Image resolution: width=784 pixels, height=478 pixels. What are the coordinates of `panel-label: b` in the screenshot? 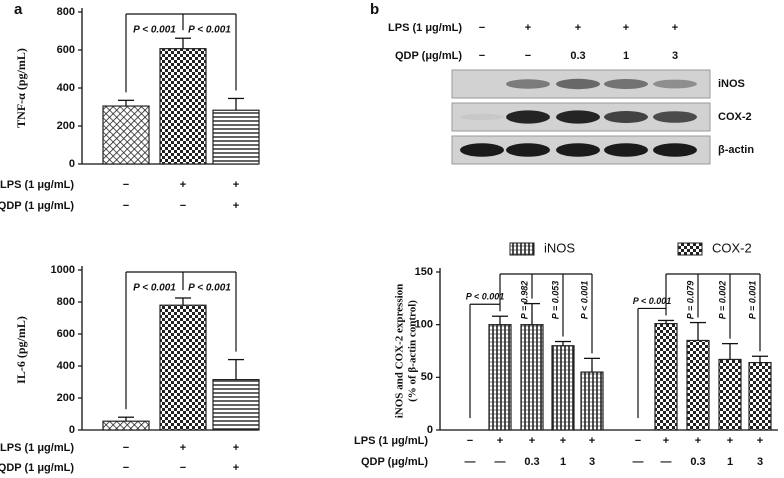 It's located at (374, 9).